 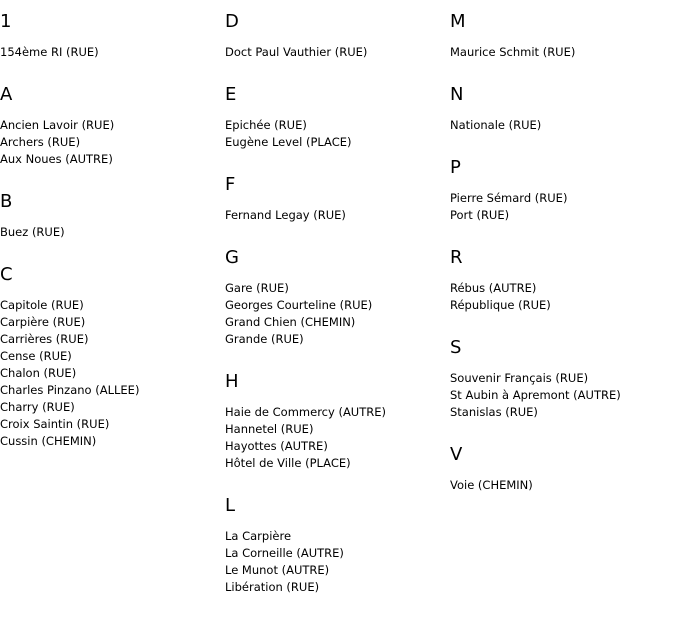 I want to click on letter-section: 1 154ème RI (RUE), so click(x=112, y=36).